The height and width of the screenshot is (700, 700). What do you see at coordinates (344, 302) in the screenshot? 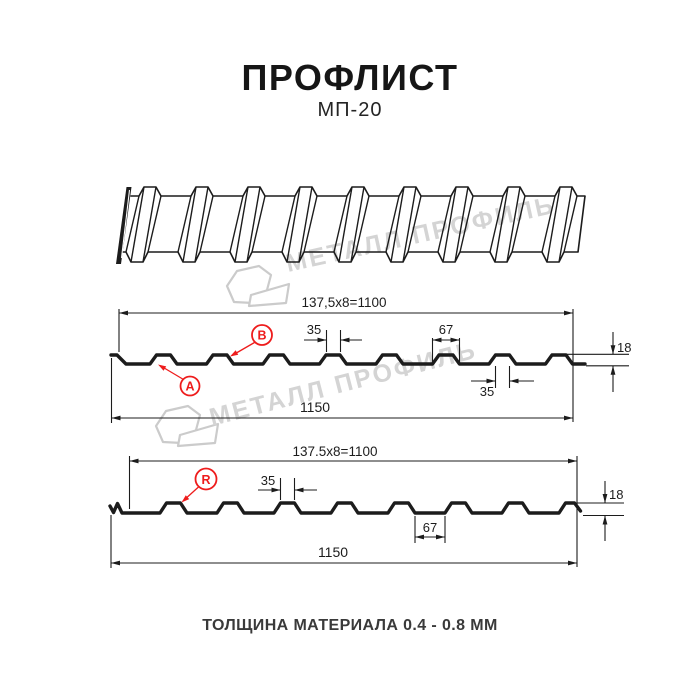
I see `dim-working-width: 137,5x8=1100` at bounding box center [344, 302].